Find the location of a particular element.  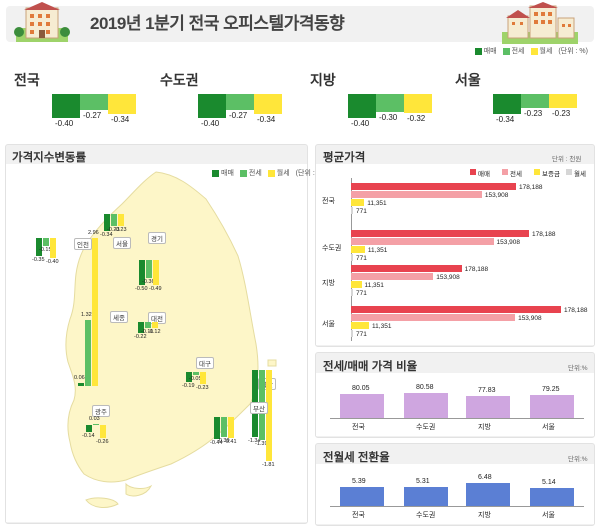

building-icon is located at coordinates (42, 22).